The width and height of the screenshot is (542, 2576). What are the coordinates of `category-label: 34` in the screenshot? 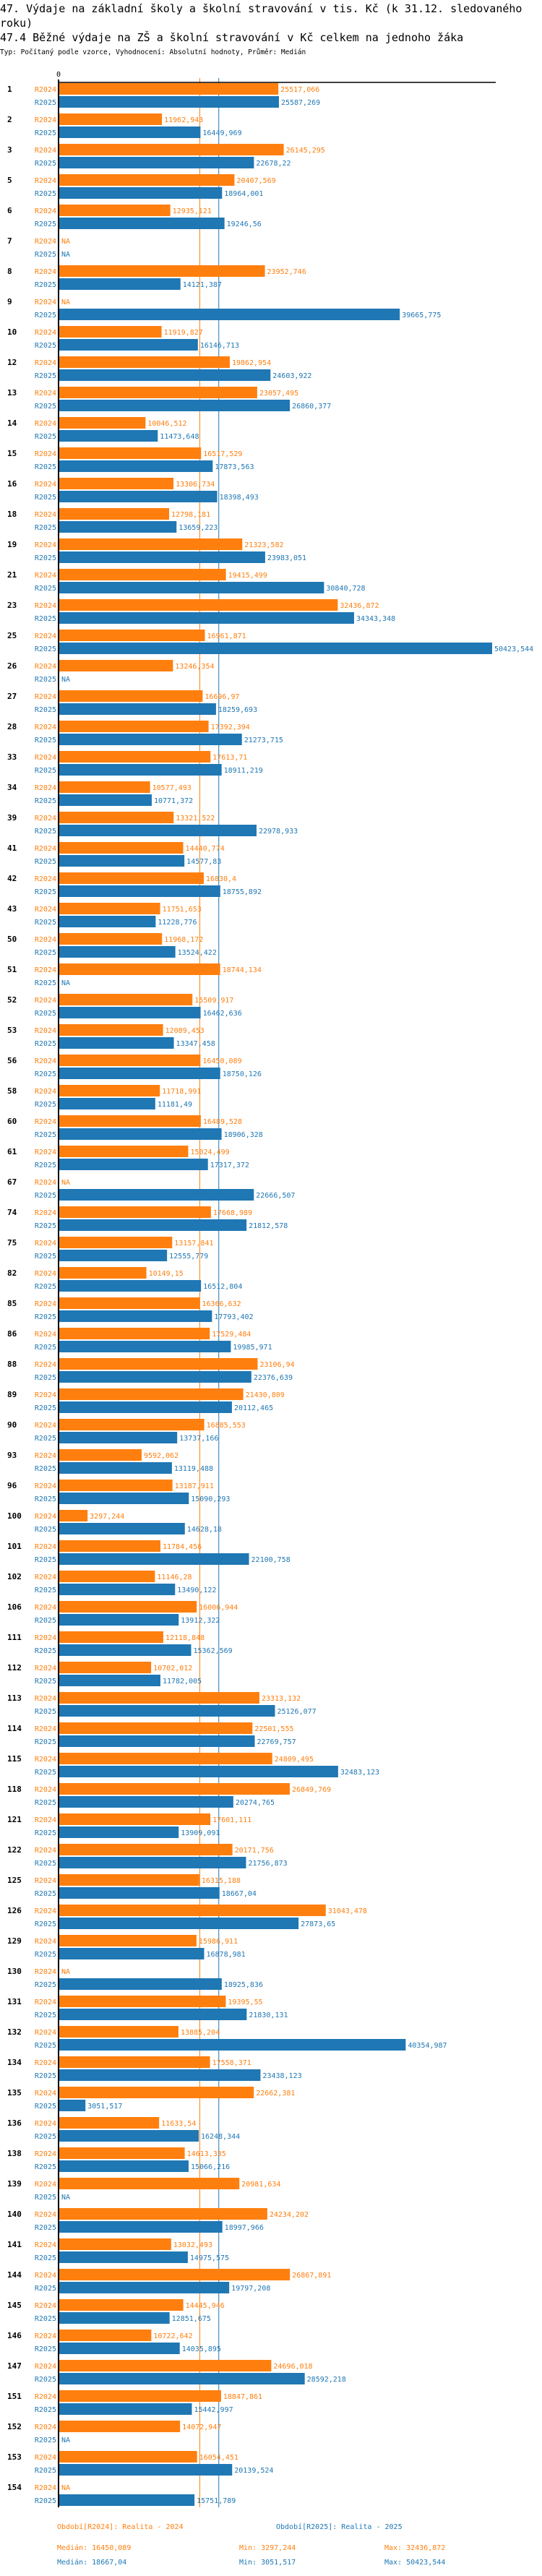 It's located at (12, 788).